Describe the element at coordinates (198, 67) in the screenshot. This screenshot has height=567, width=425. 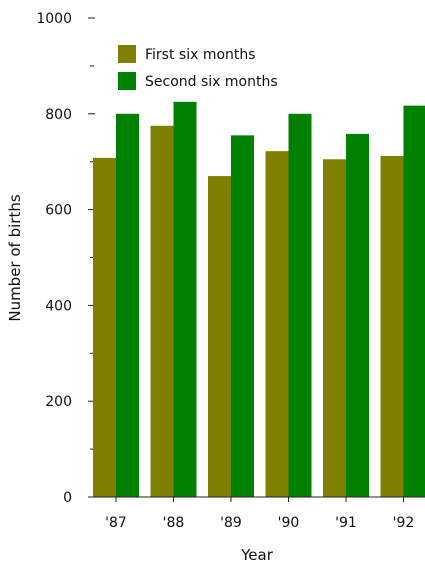
I see `legend: First six months Second six months` at that location.